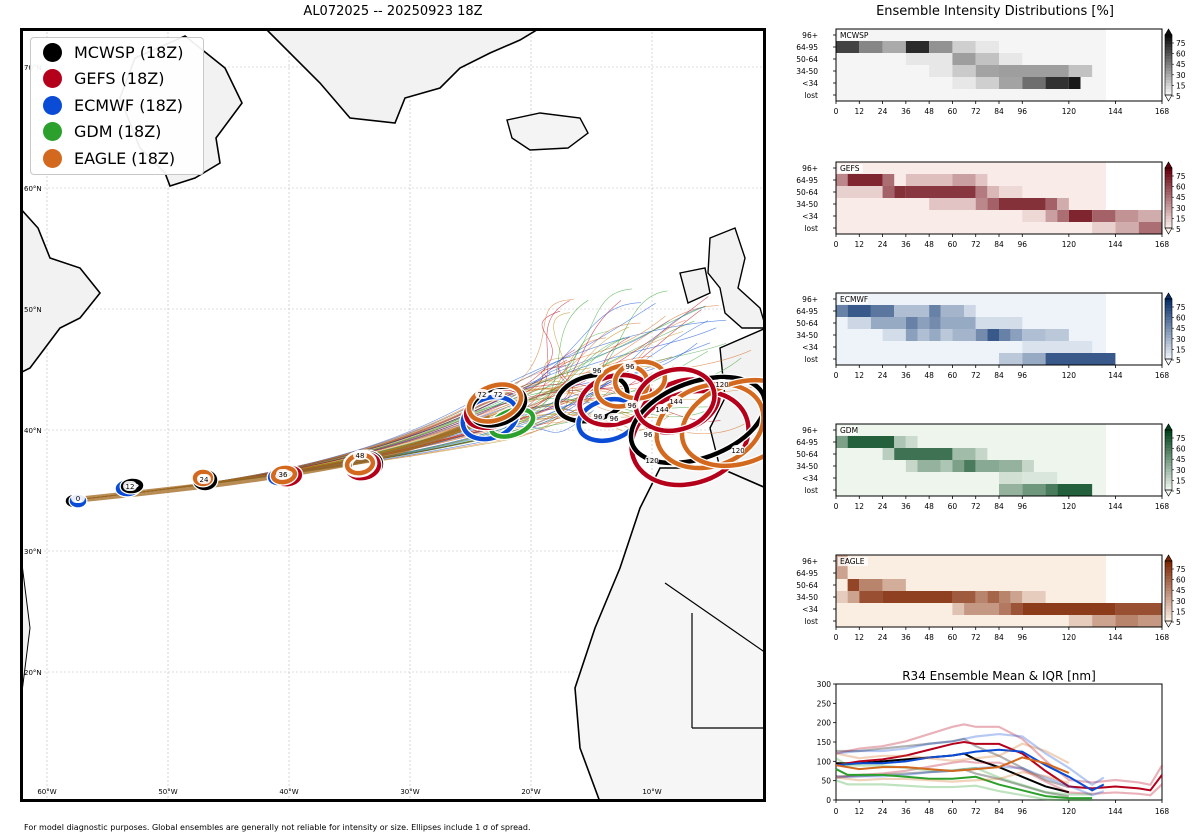 The width and height of the screenshot is (1200, 840). I want to click on colorbar-tick-label: 15, so click(1181, 85).